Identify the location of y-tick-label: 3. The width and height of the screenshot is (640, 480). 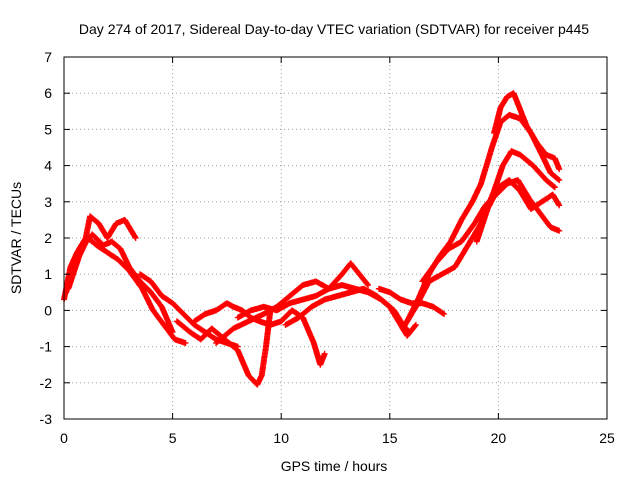
(48, 202).